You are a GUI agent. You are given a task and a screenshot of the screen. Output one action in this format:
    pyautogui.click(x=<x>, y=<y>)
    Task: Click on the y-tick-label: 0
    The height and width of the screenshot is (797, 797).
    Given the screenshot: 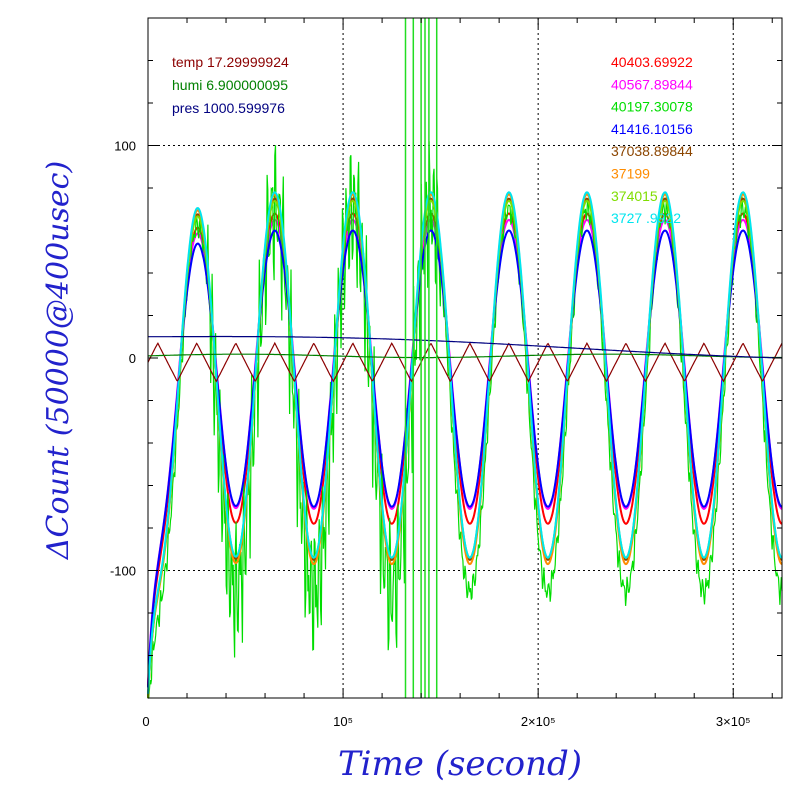 What is the action you would take?
    pyautogui.click(x=132, y=358)
    